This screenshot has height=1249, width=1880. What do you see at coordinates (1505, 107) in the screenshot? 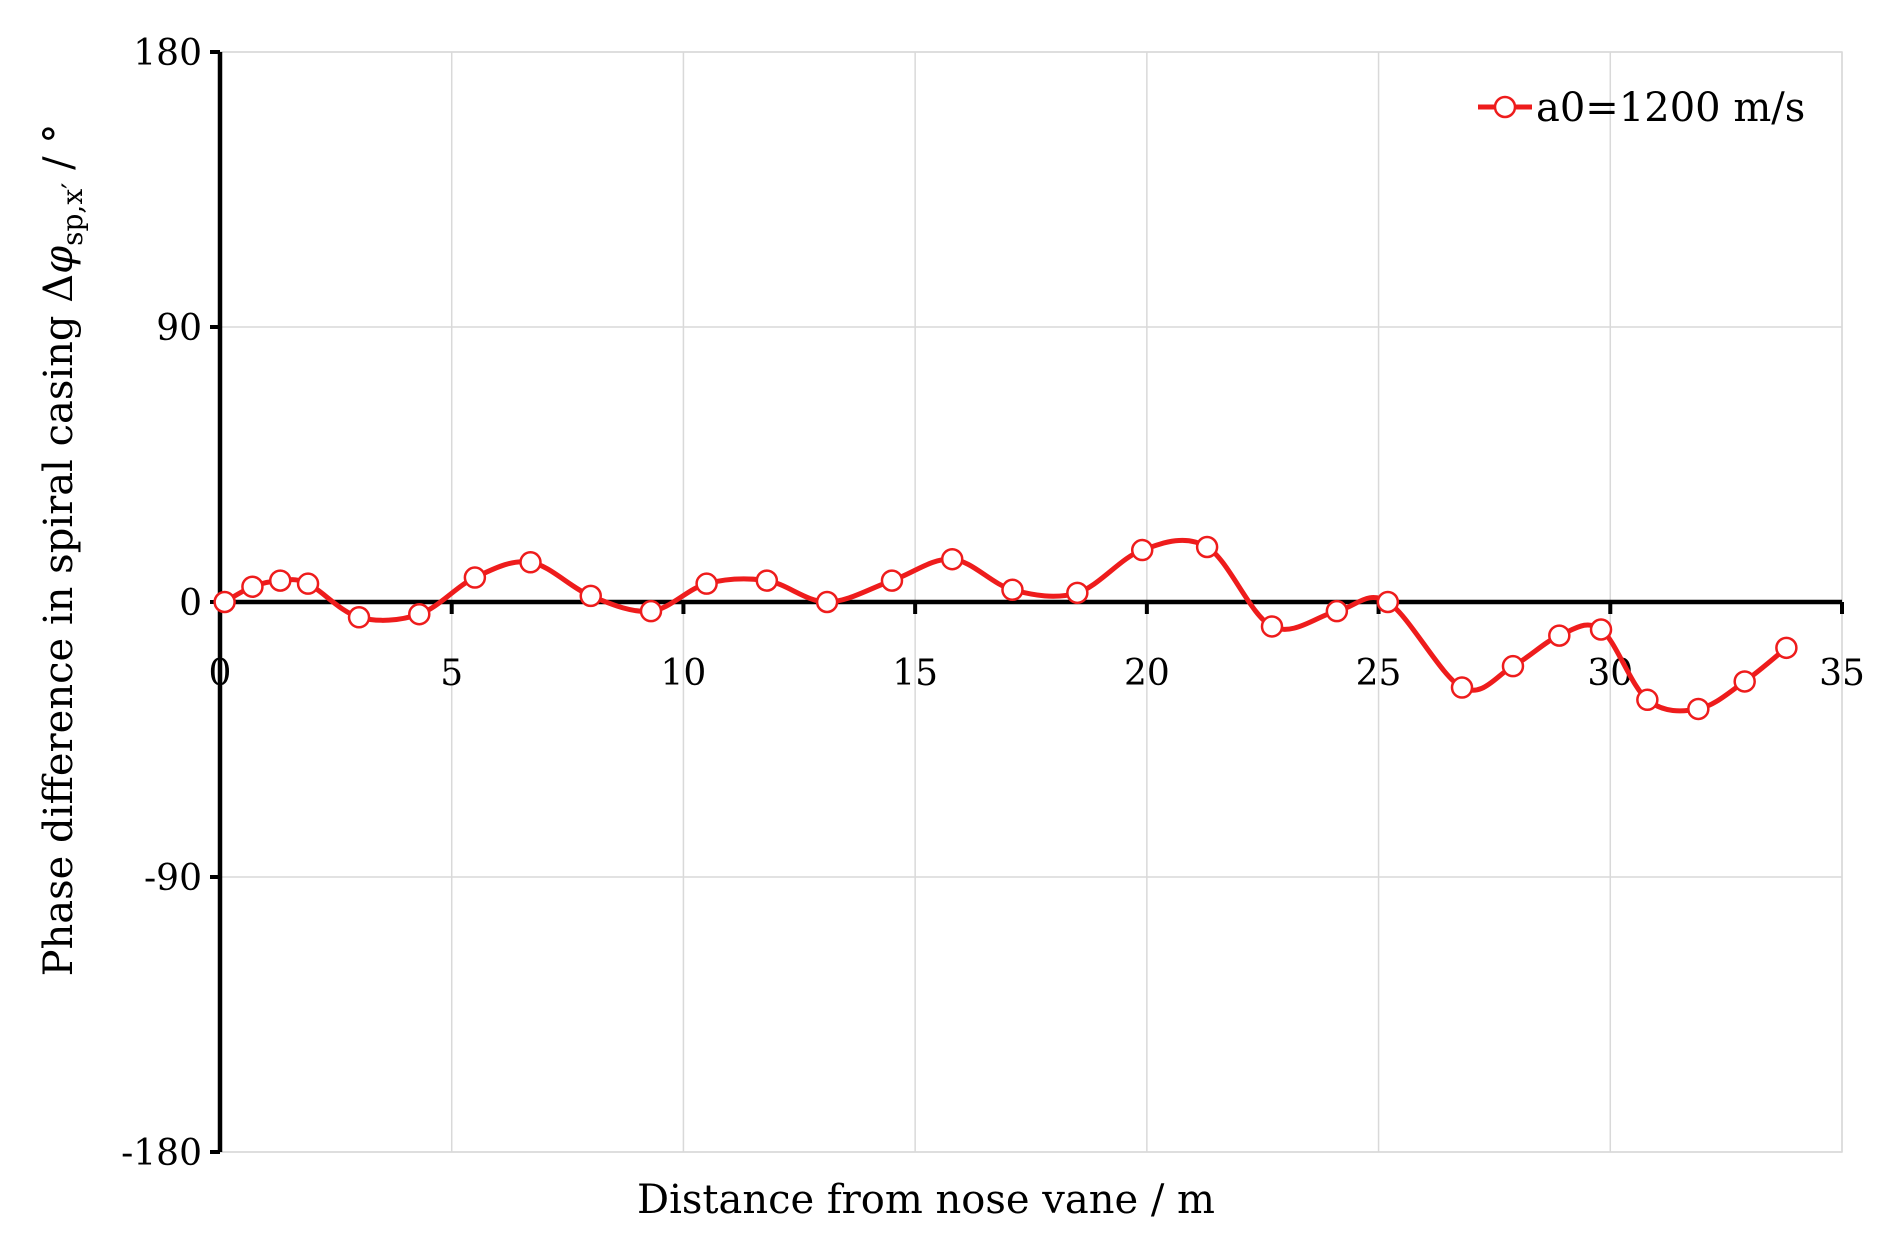
I see `legend-marker-swatch` at bounding box center [1505, 107].